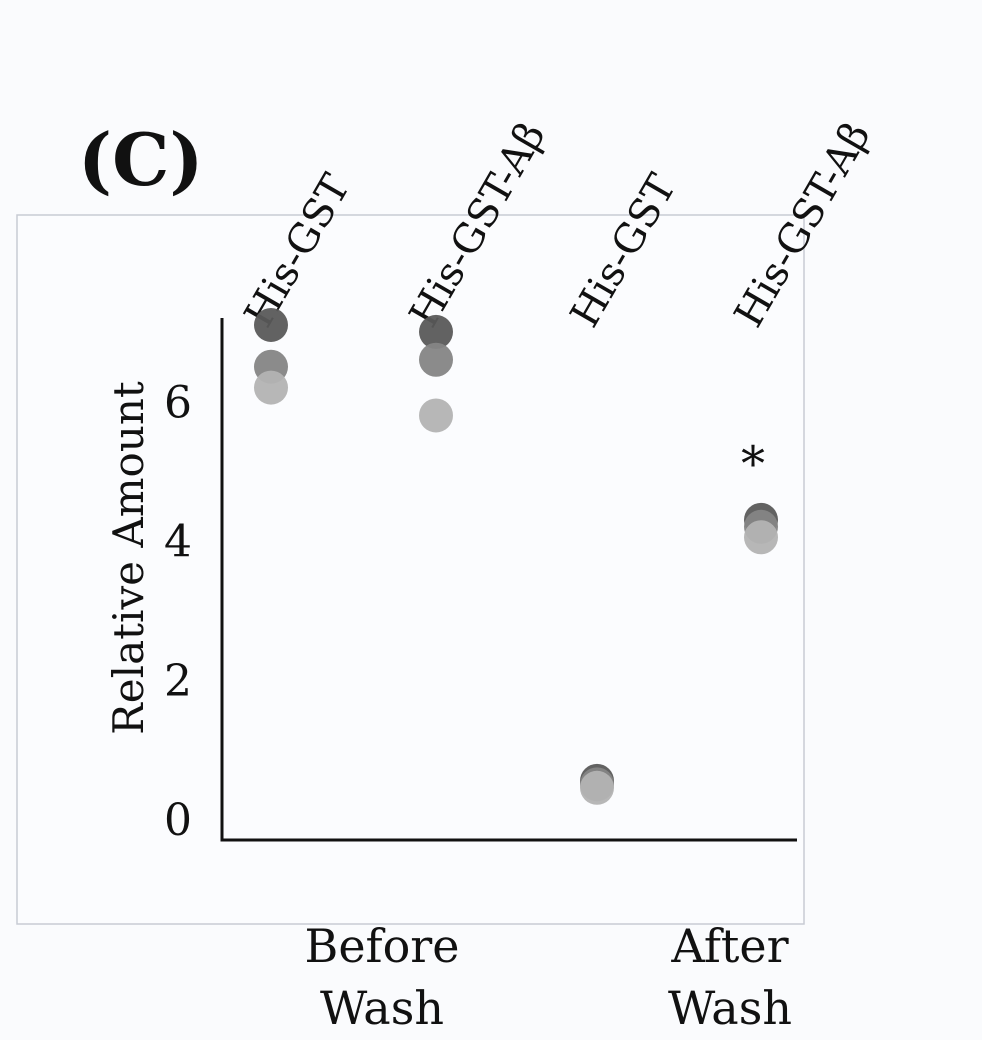 The image size is (982, 1040). I want to click on group-labels: Before Wash After Wash, so click(548, 977).